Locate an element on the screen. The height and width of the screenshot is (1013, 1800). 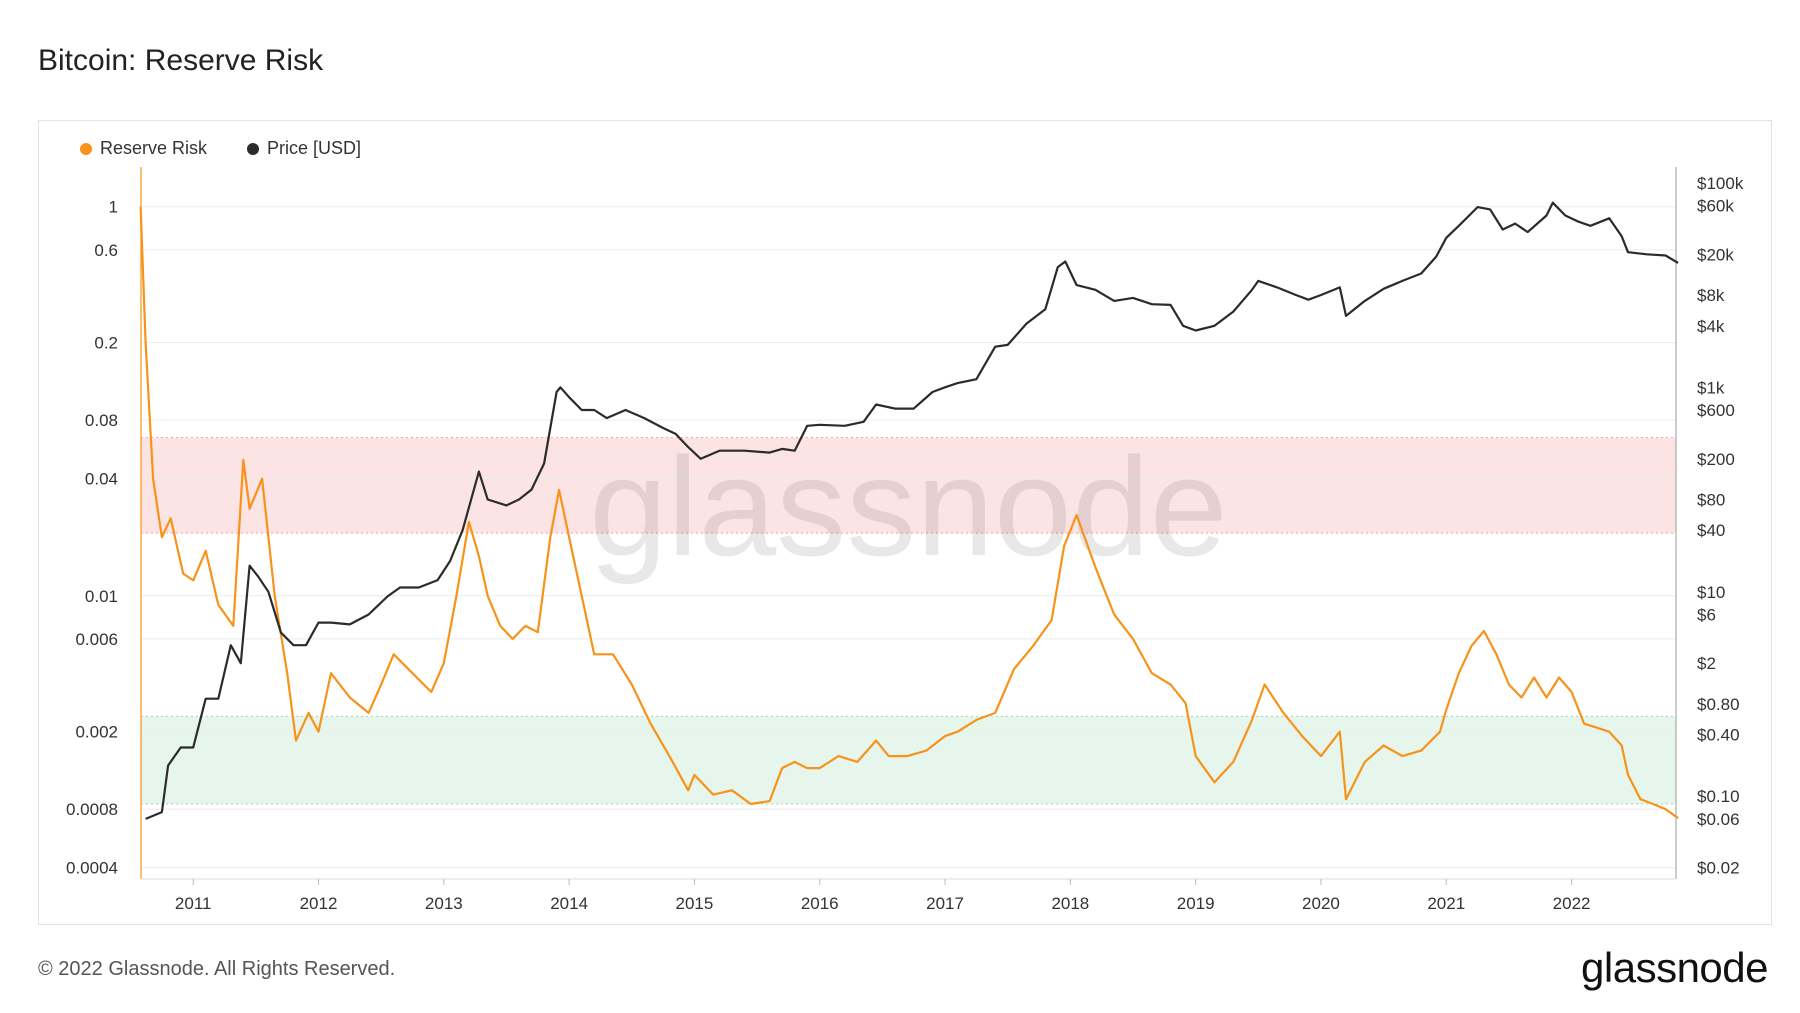
y-right-tick-label: $200 is located at coordinates (1716, 459).